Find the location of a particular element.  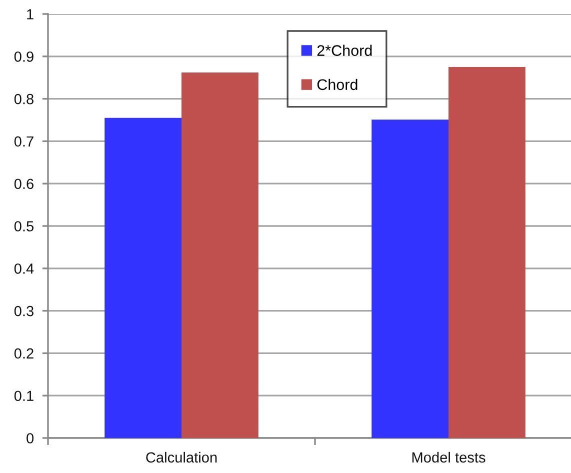

y-tick-label: 0 is located at coordinates (30, 438).